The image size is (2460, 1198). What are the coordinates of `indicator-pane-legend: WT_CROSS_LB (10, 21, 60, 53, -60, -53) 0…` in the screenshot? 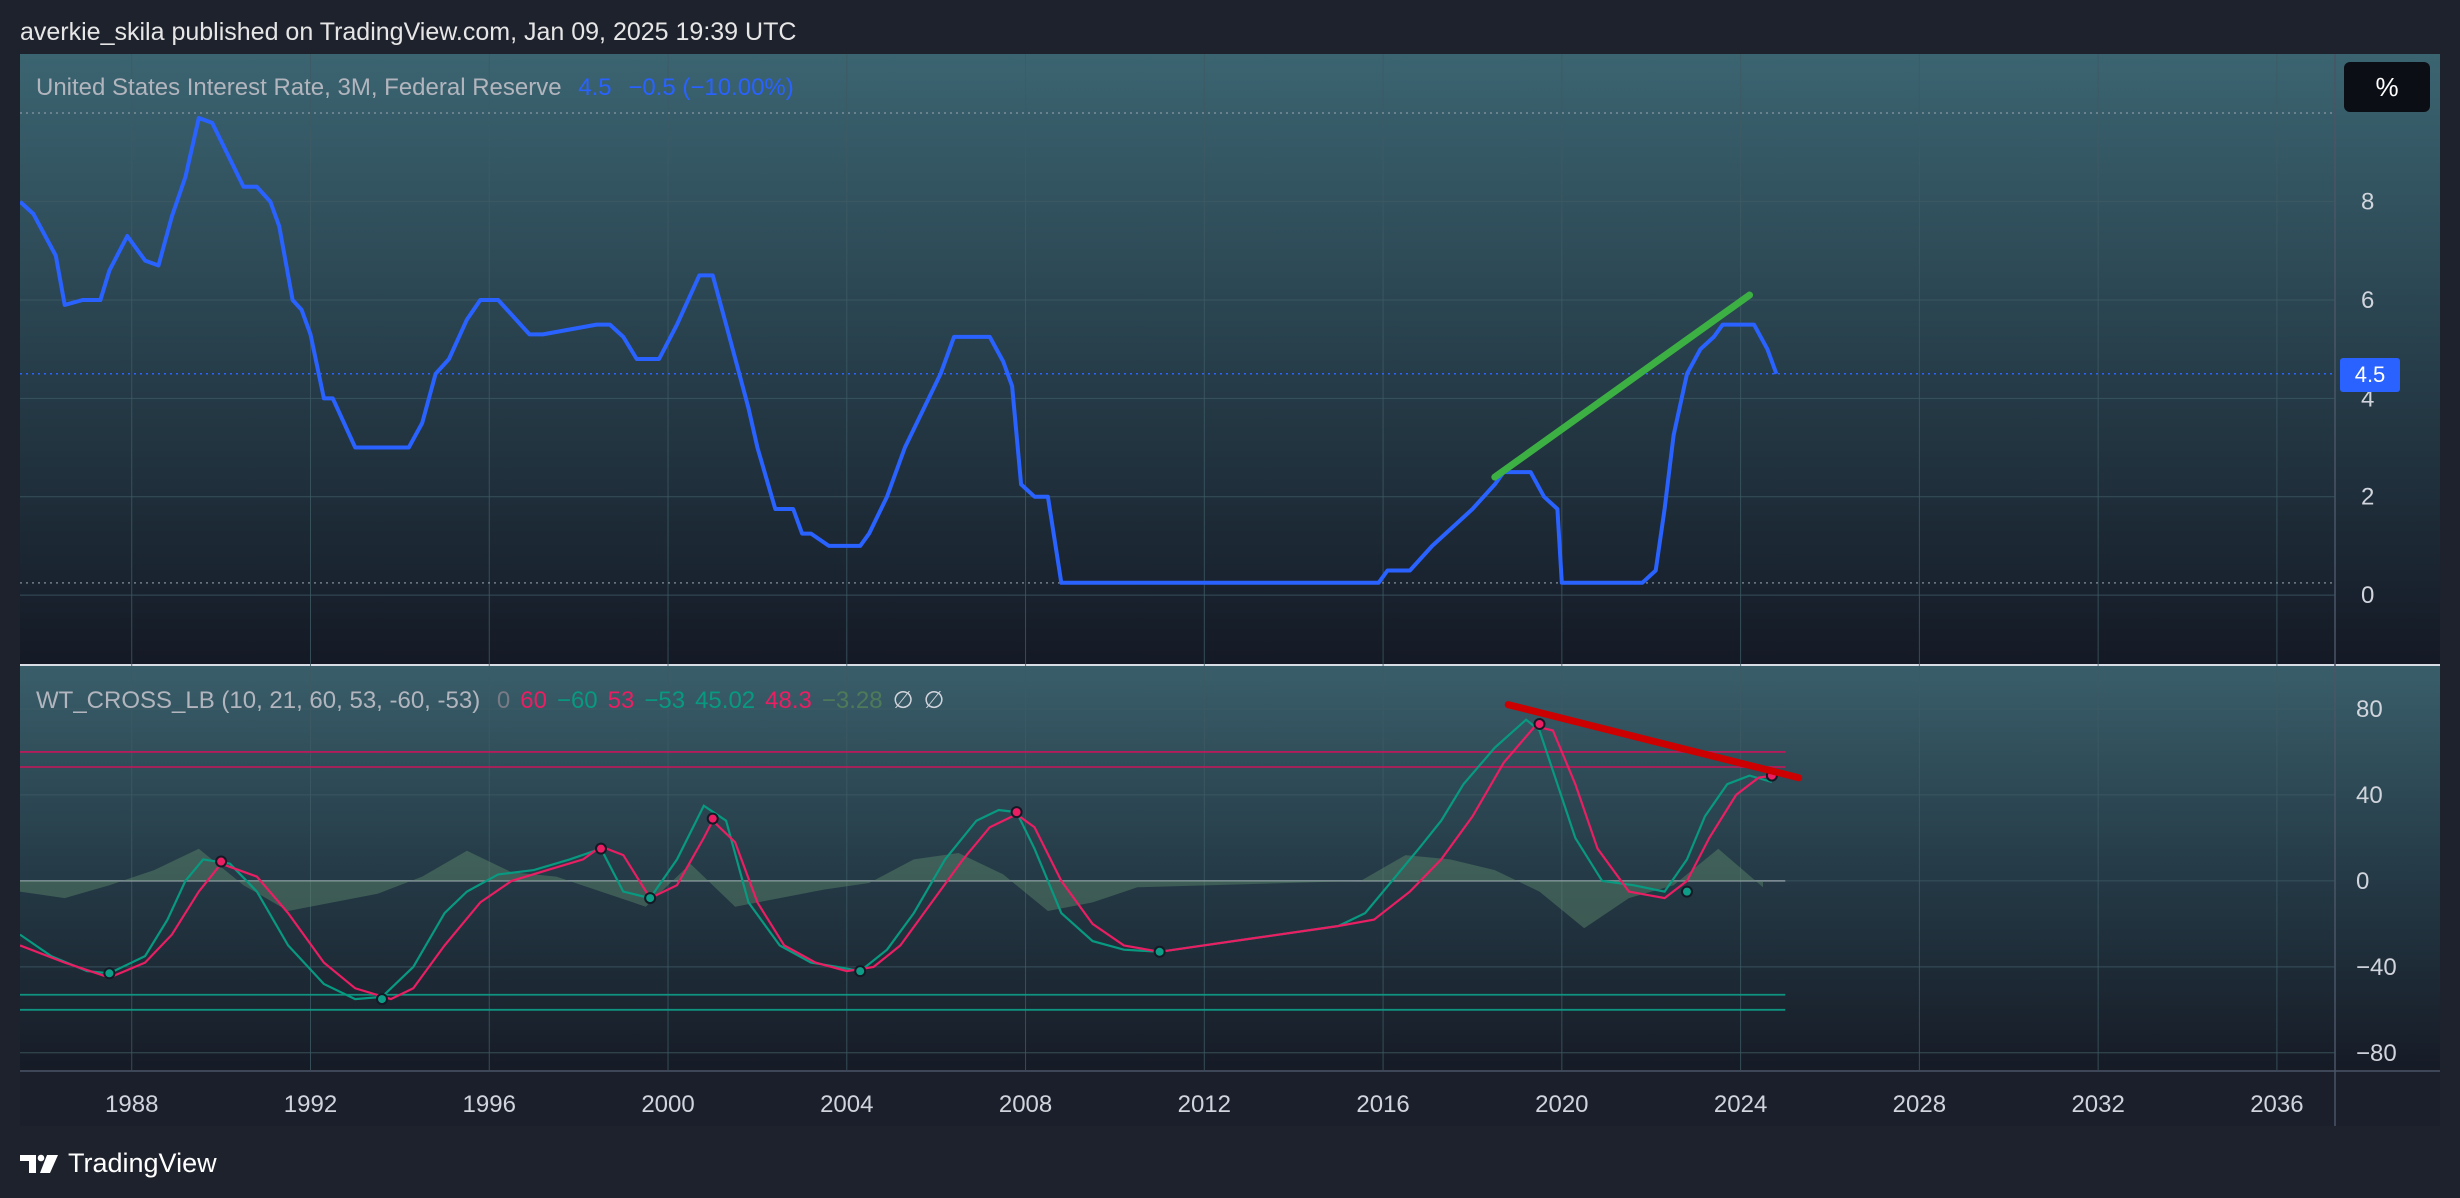 It's located at (500, 700).